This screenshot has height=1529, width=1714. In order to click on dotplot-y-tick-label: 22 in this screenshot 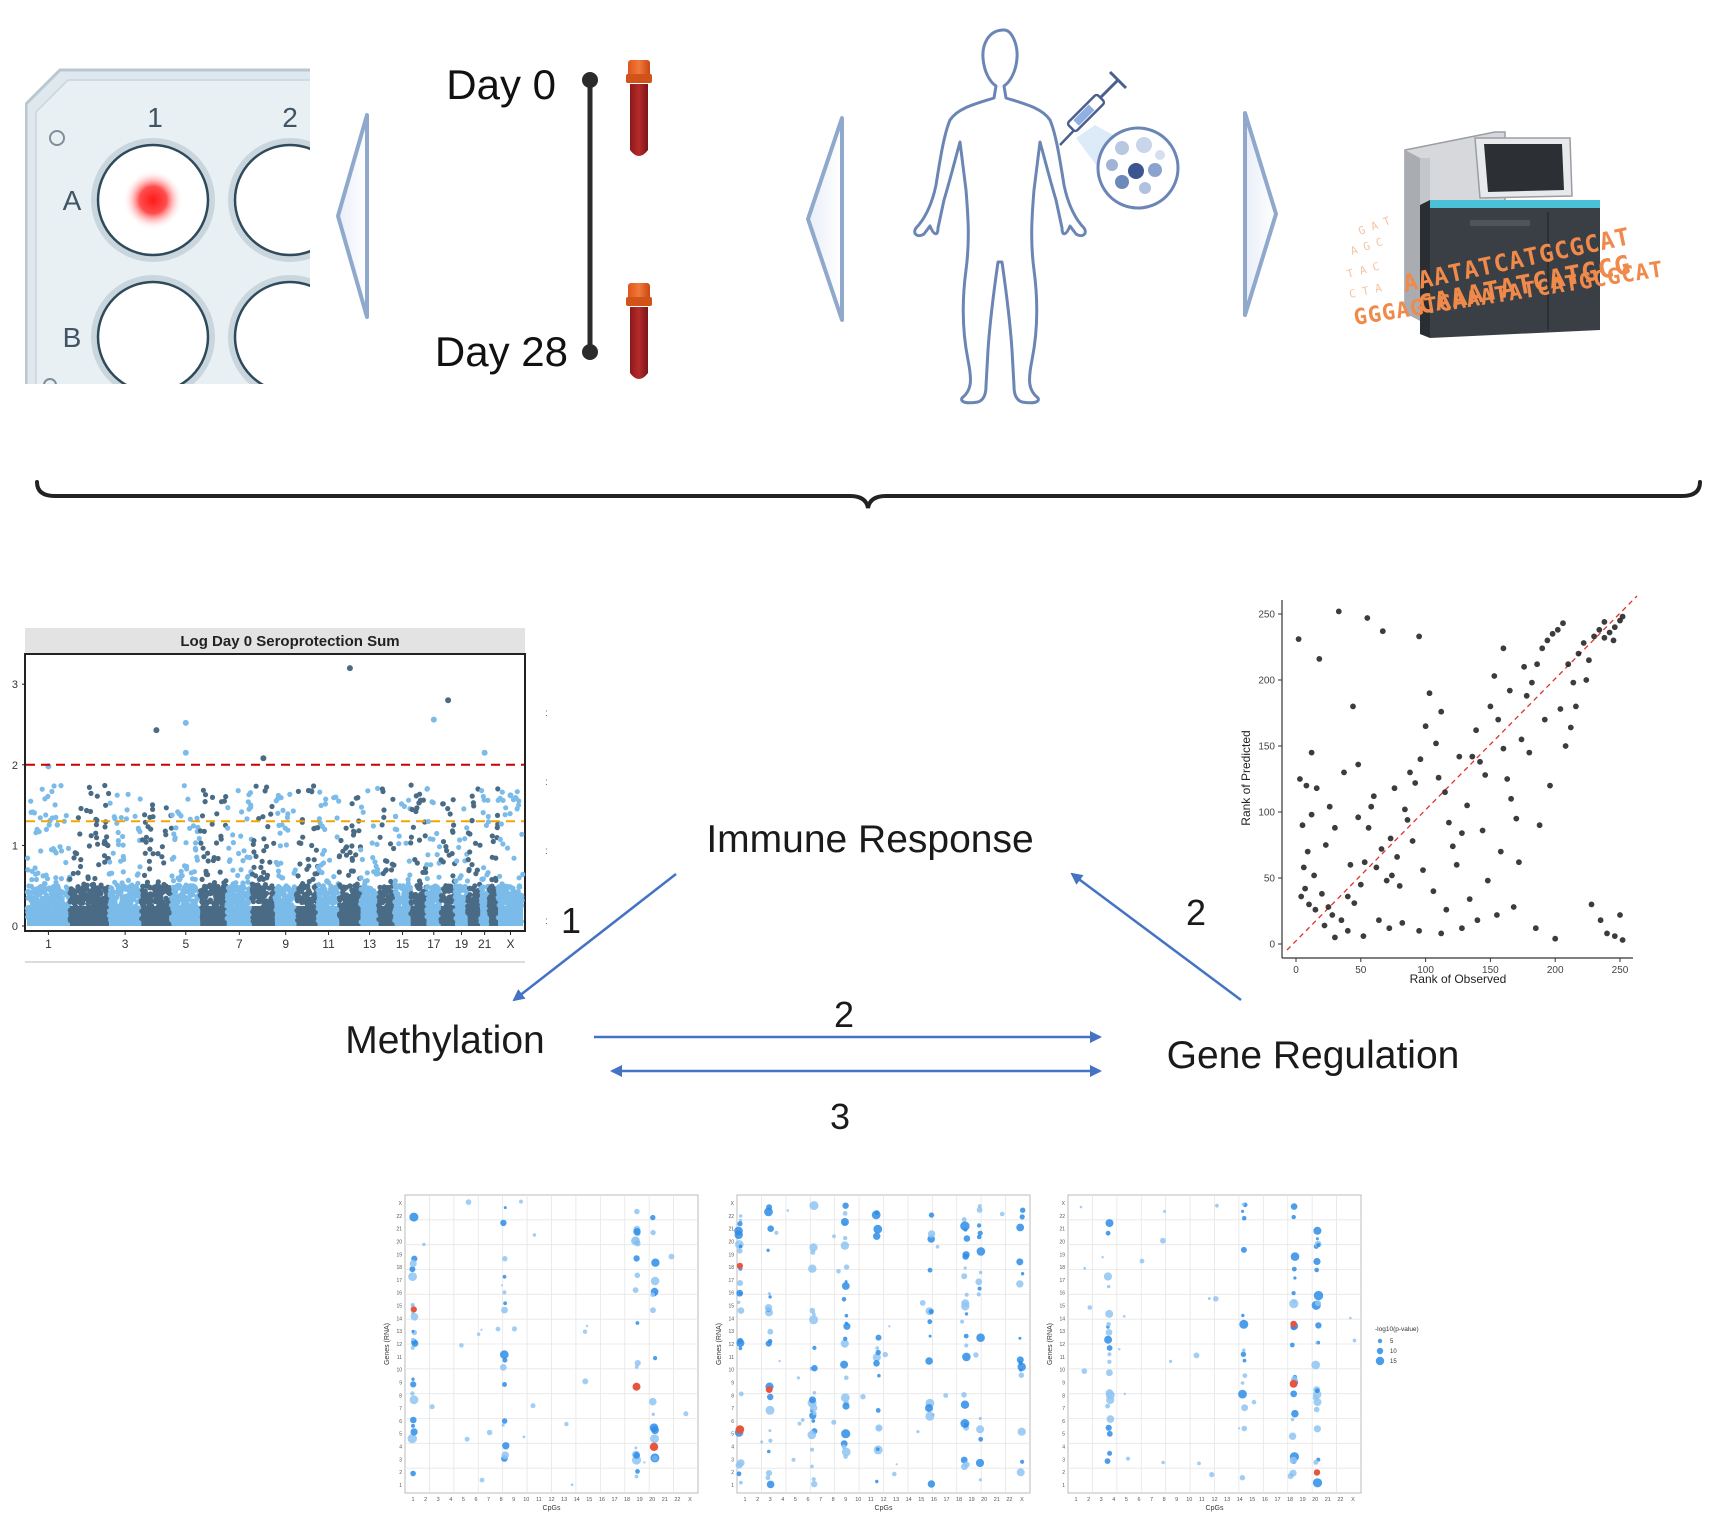, I will do `click(399, 1217)`.